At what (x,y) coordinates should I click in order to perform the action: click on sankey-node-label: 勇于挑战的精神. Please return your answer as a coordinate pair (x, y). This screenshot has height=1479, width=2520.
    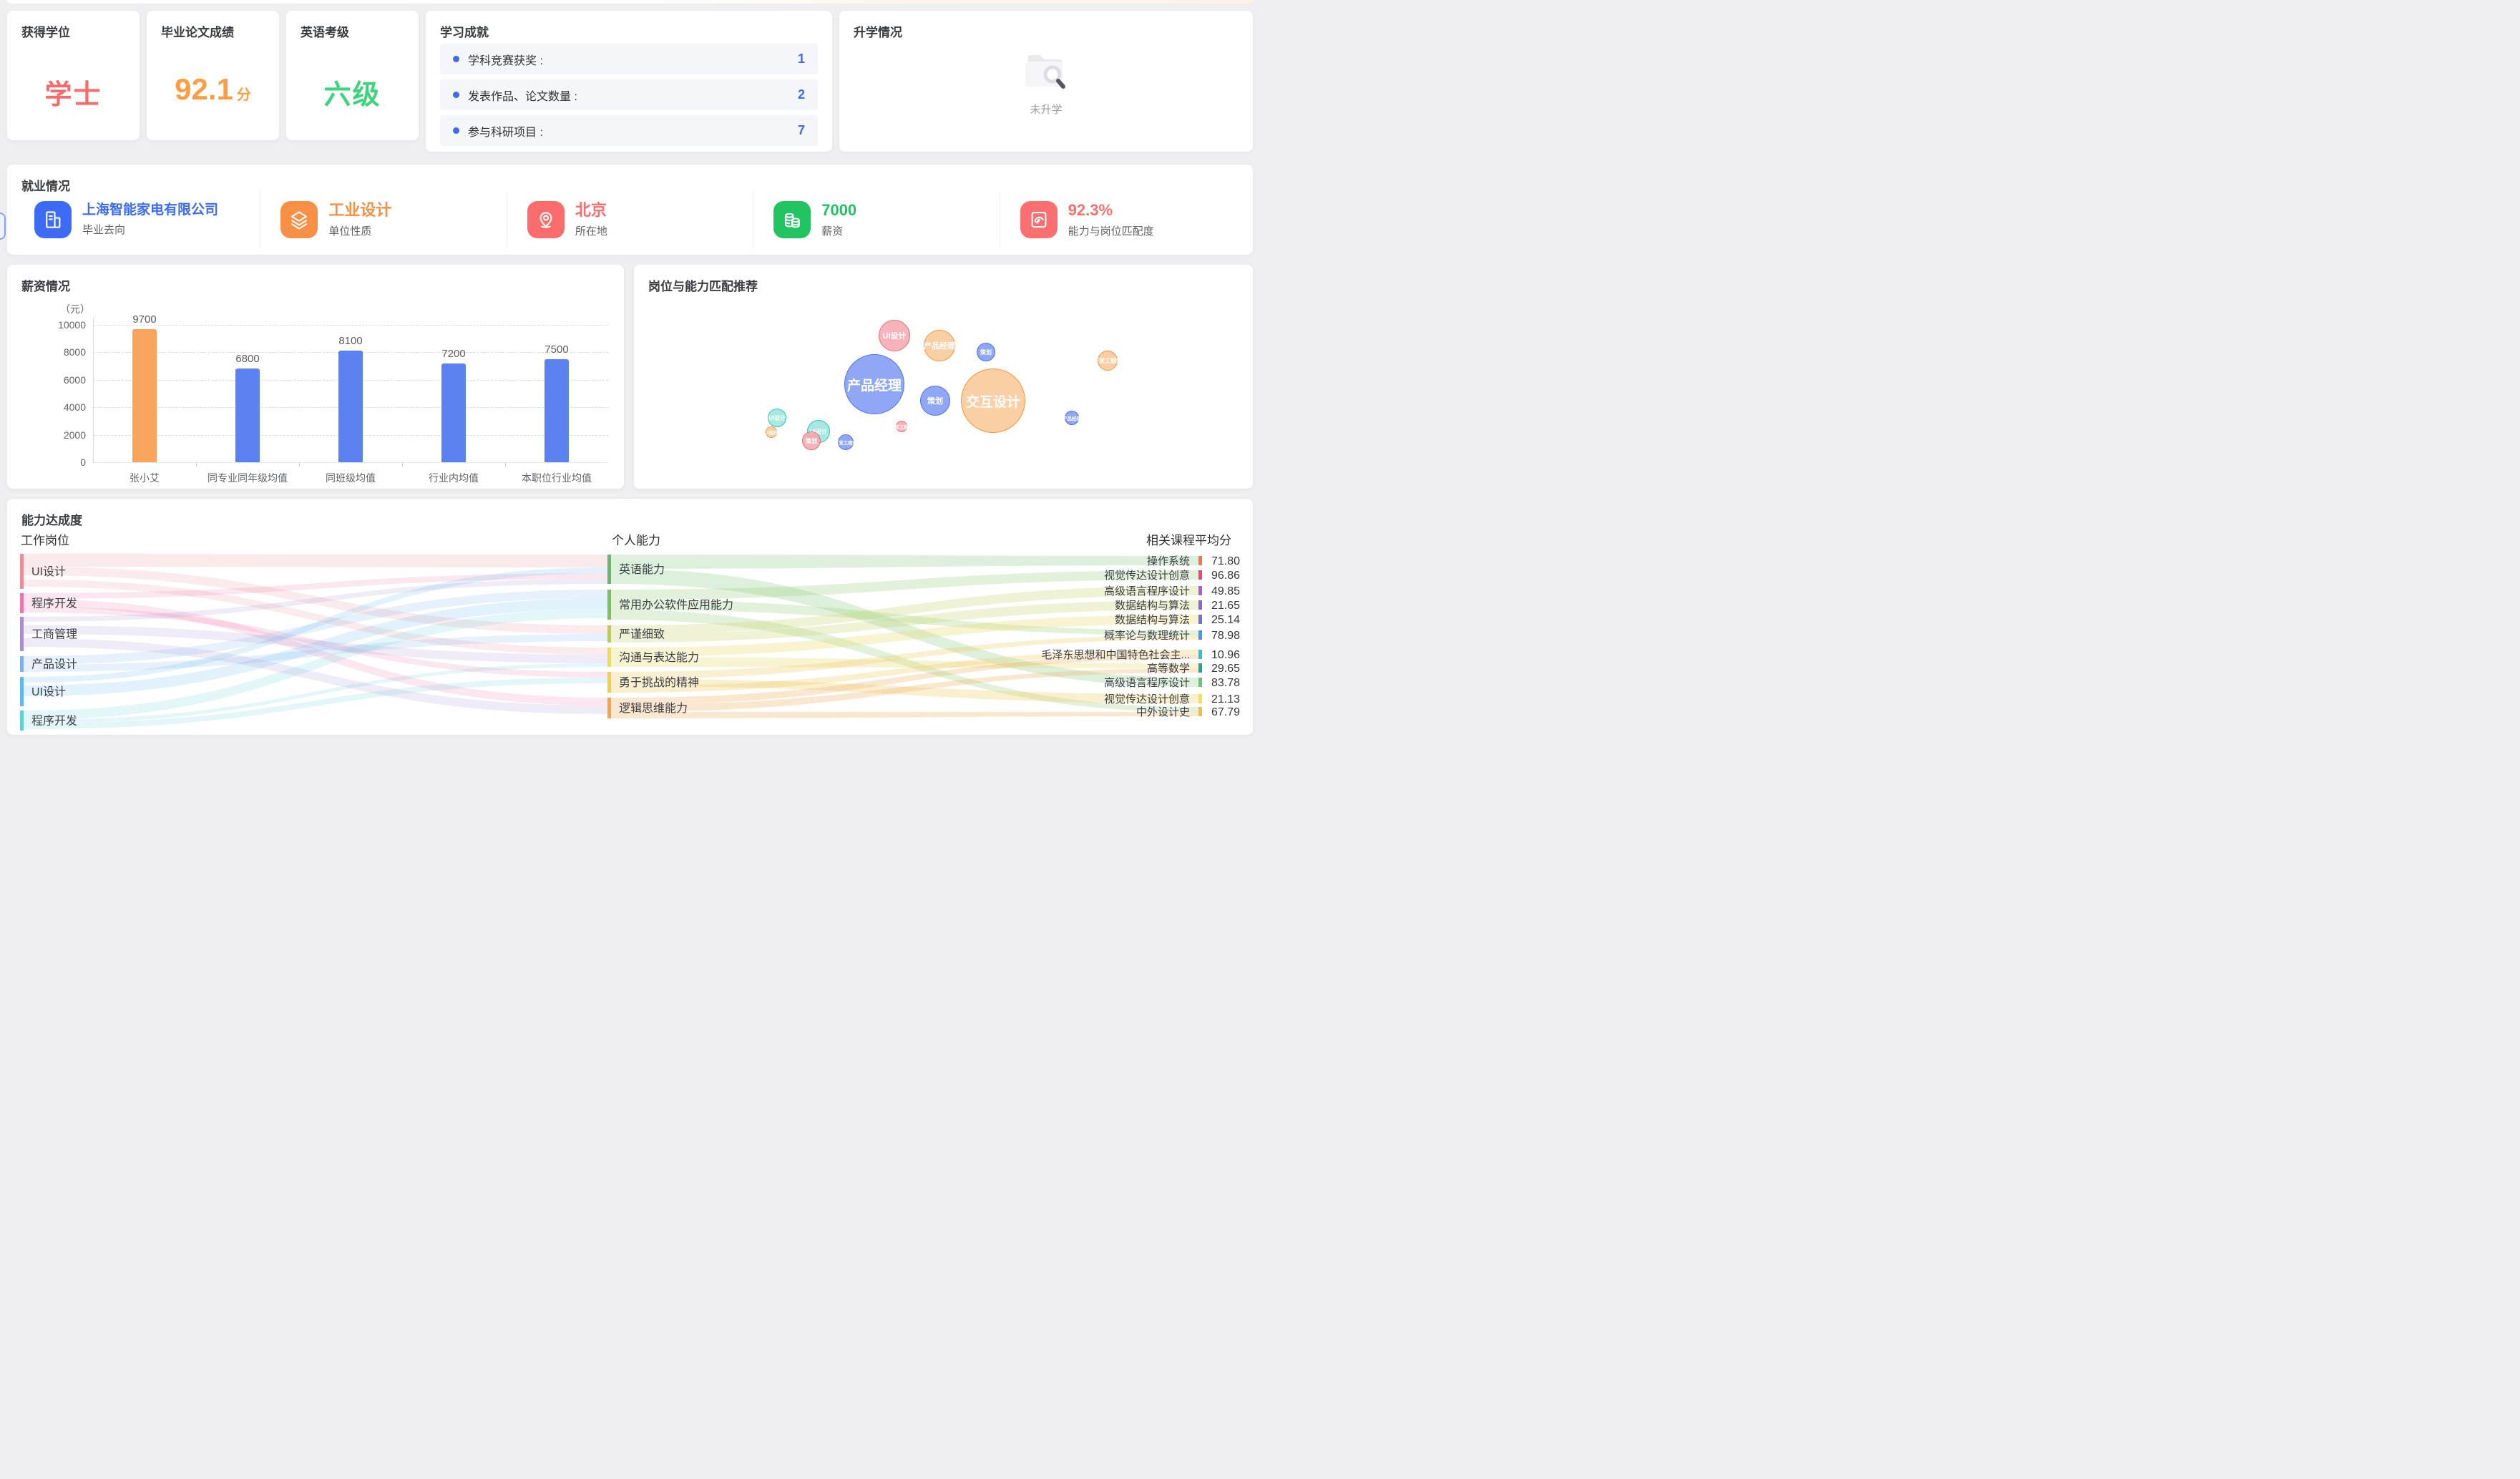
    Looking at the image, I should click on (659, 682).